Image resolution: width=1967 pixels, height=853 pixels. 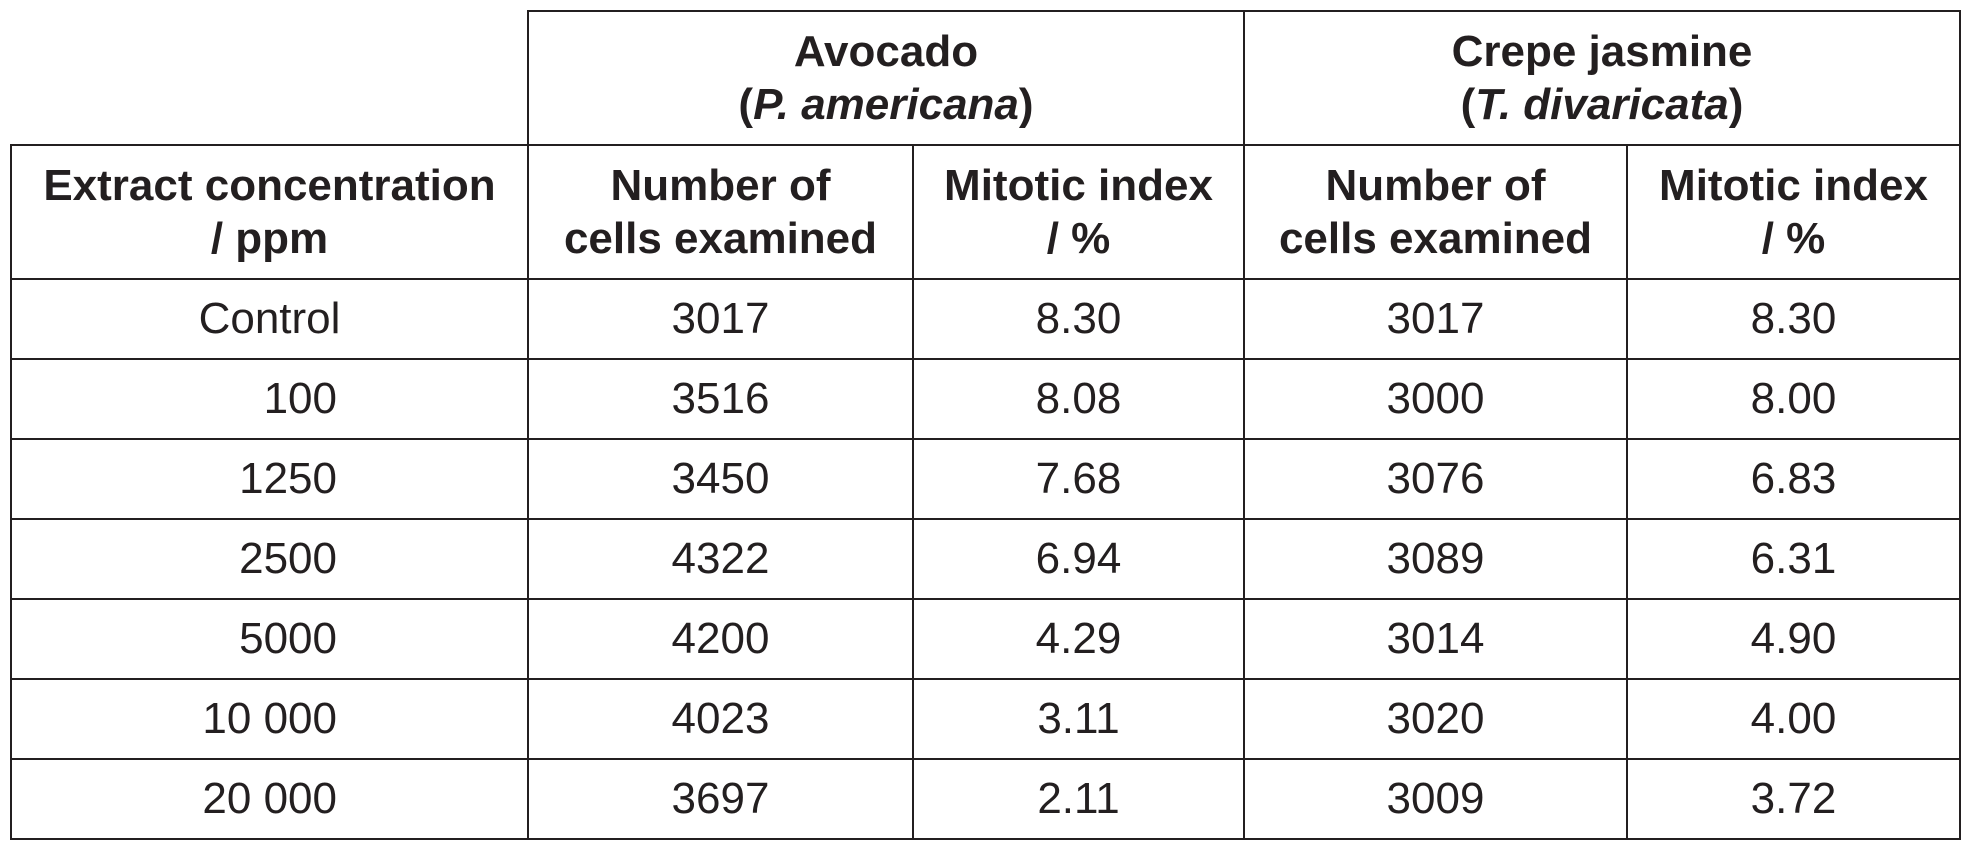 I want to click on column-header-avocado-mitotic-index: Mitotic index / %, so click(x=1078, y=212).